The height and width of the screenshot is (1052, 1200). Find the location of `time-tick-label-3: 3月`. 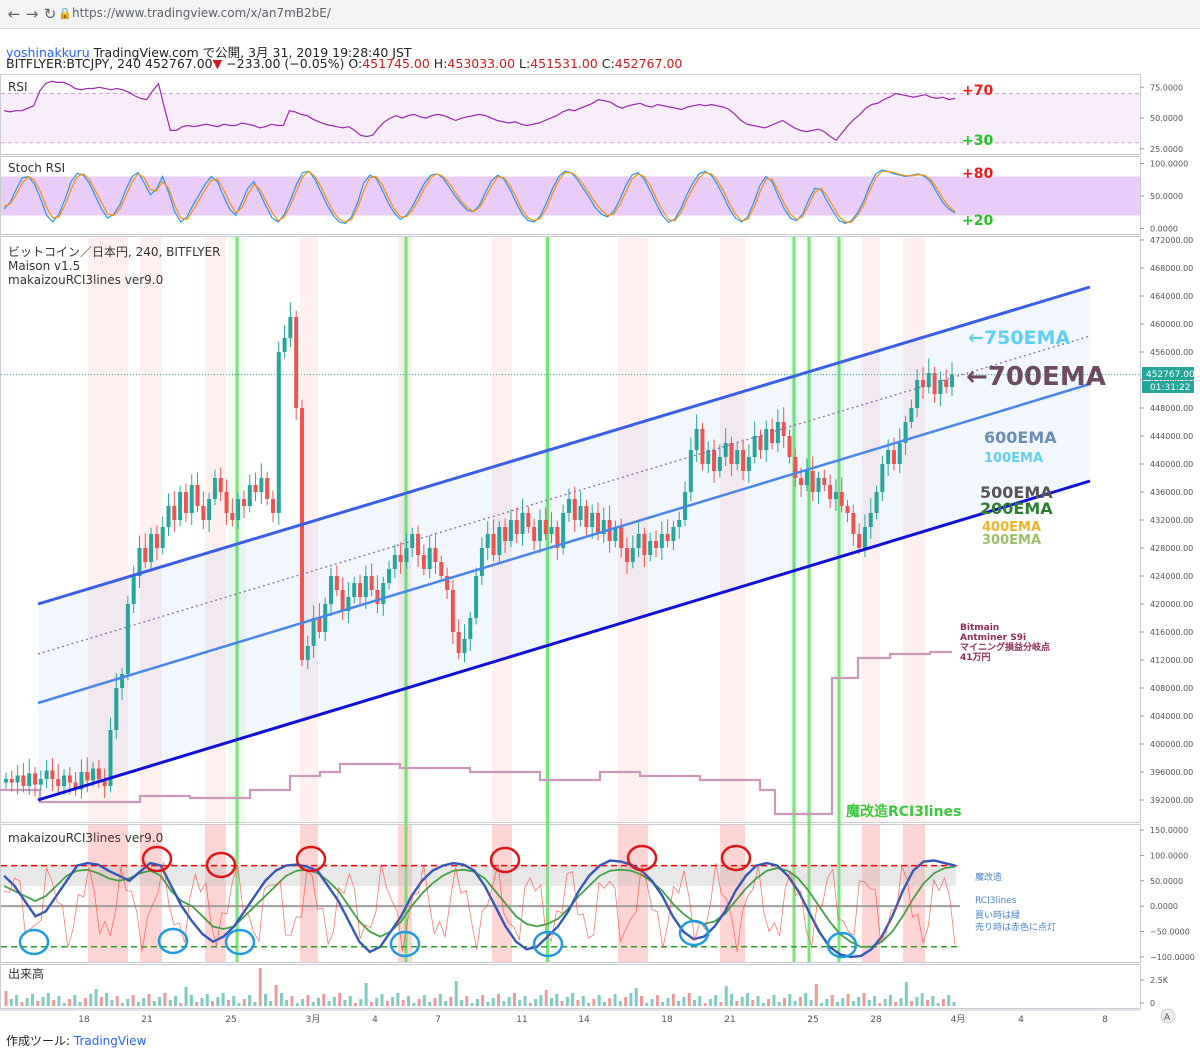

time-tick-label-3: 3月 is located at coordinates (313, 1019).